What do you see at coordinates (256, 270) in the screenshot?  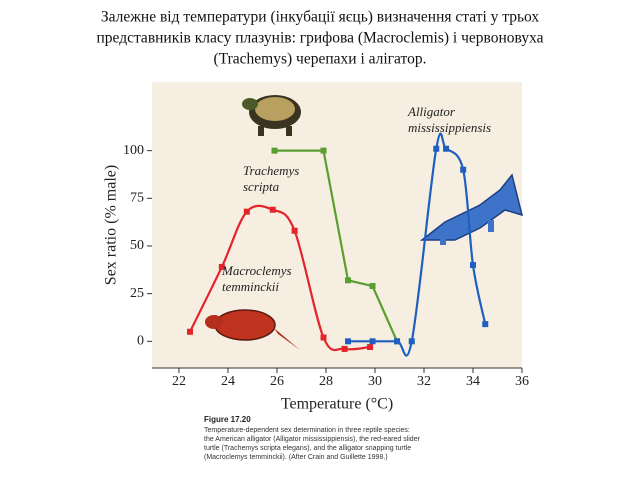 I see `series-label: Macroclemys` at bounding box center [256, 270].